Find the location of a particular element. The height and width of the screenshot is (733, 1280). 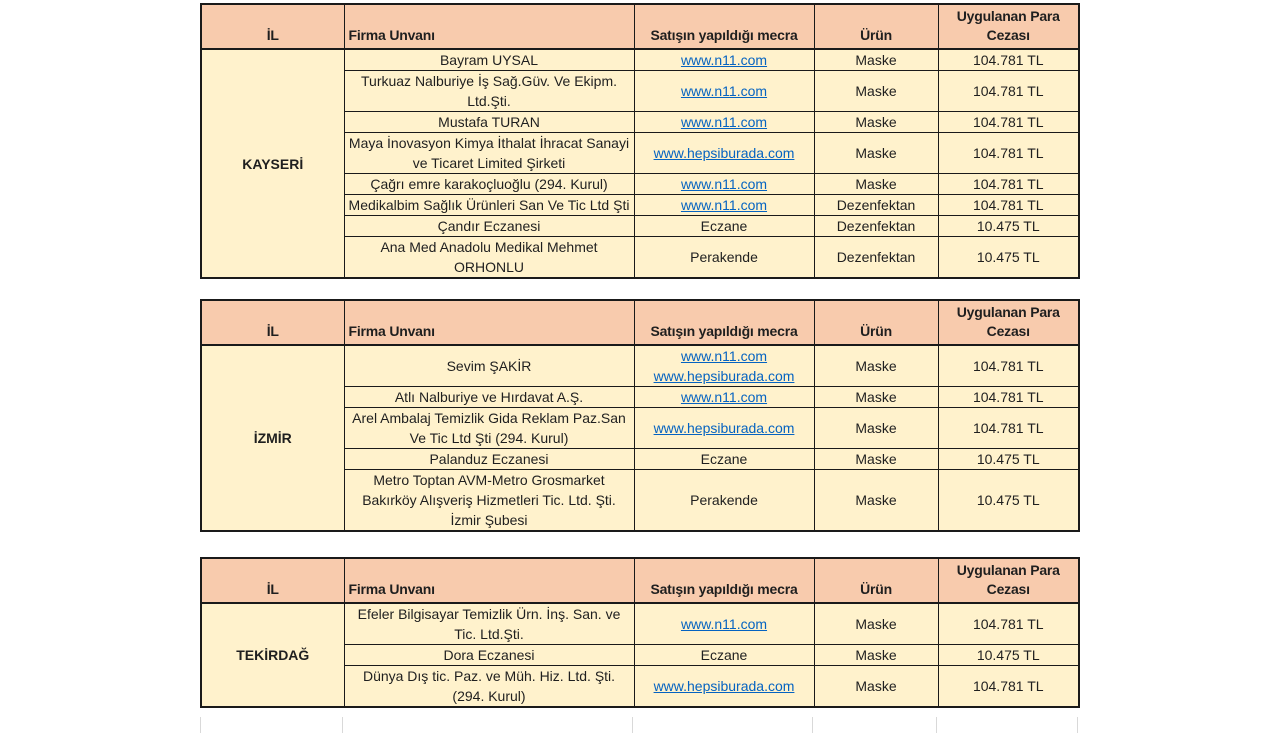

sales-channel-text: Perakende is located at coordinates (724, 257).